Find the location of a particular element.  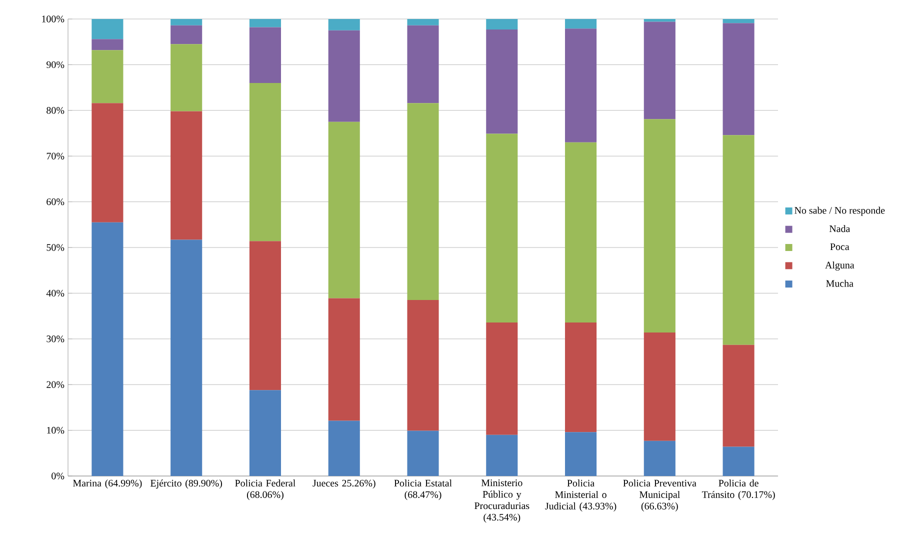

x-tick-label: Policia de Tránsito (70.17%) is located at coordinates (738, 490).